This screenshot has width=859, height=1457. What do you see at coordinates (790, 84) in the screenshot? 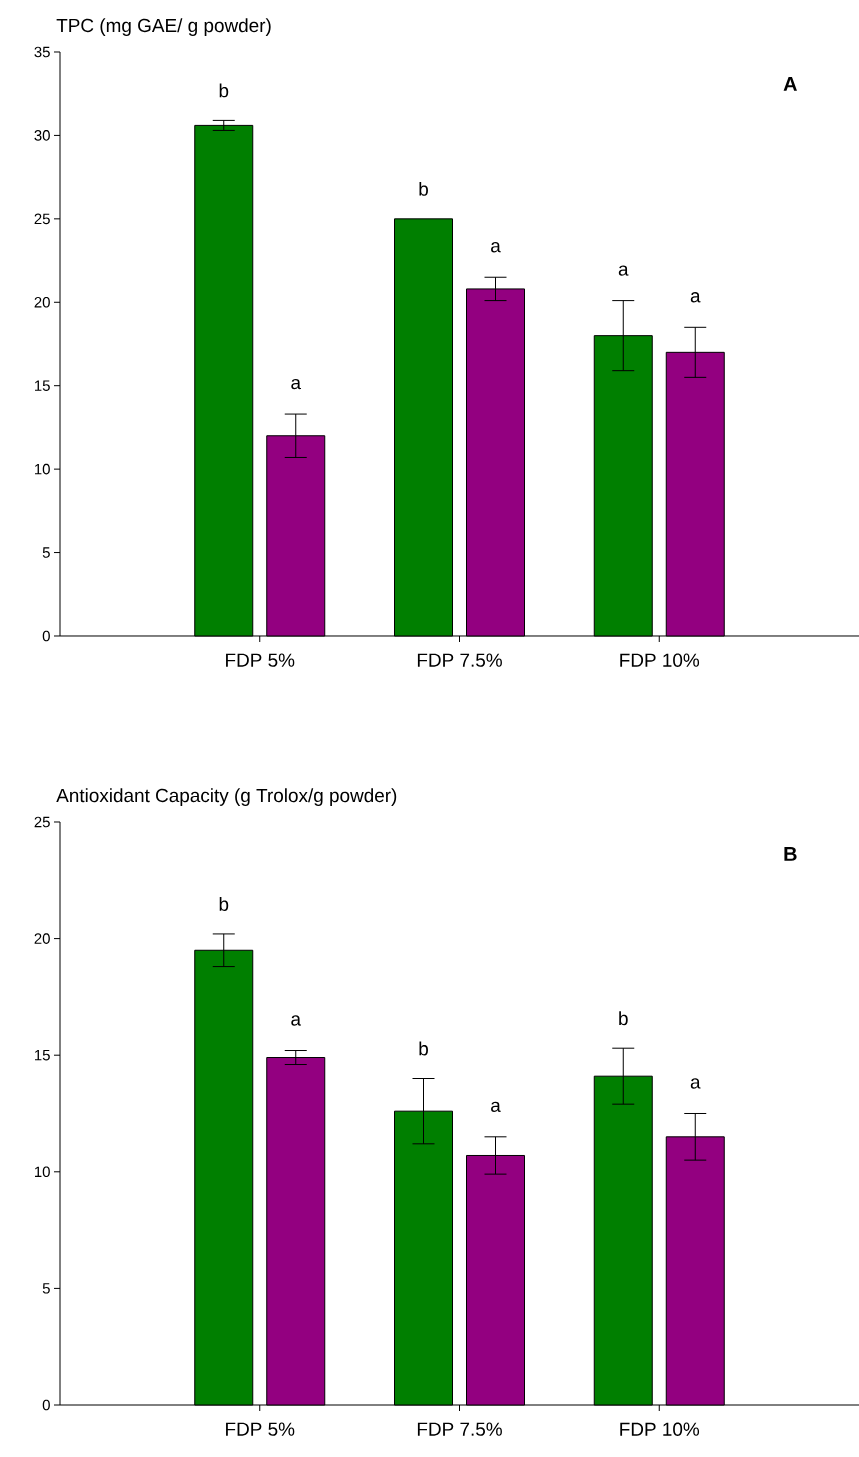
I see `text: A` at bounding box center [790, 84].